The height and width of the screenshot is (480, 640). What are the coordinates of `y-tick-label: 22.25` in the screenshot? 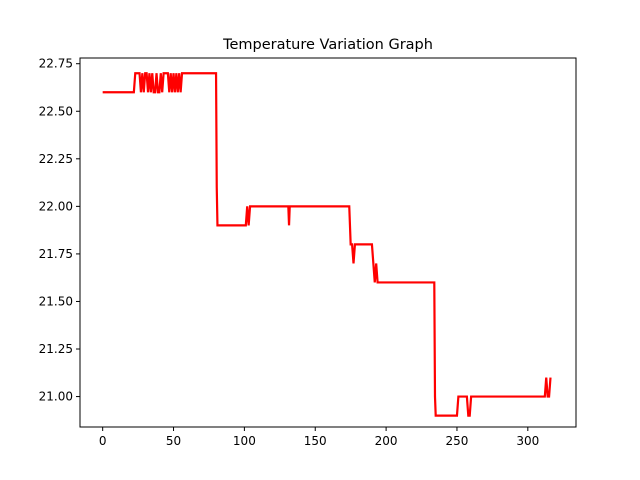 It's located at (56, 159).